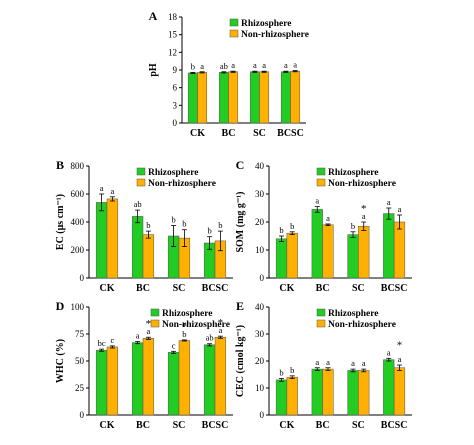 The image size is (474, 445). What do you see at coordinates (260, 222) in the screenshot?
I see `y-tick-label-c: 20` at bounding box center [260, 222].